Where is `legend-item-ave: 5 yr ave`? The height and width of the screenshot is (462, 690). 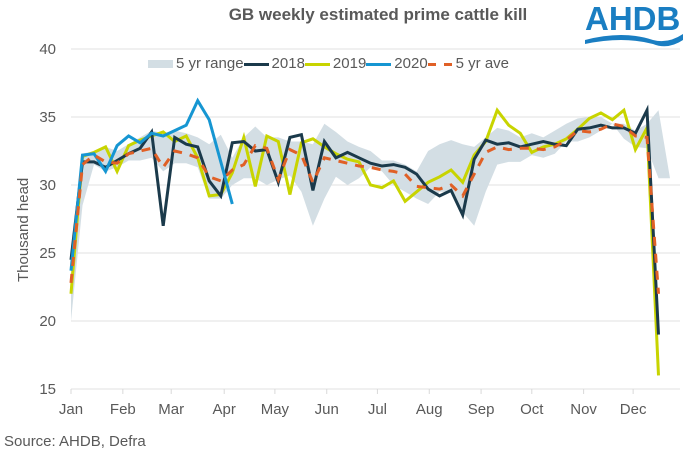 legend-item-ave: 5 yr ave is located at coordinates (468, 64).